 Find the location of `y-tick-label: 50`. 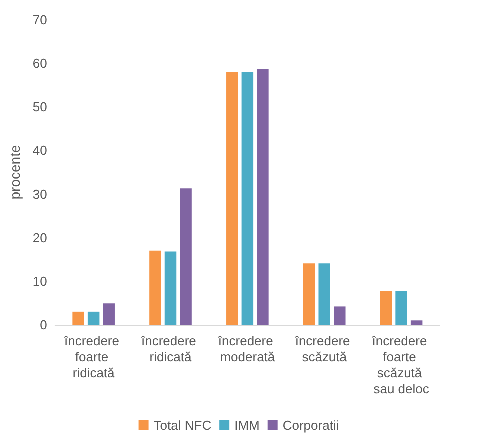

y-tick-label: 50 is located at coordinates (40, 107).